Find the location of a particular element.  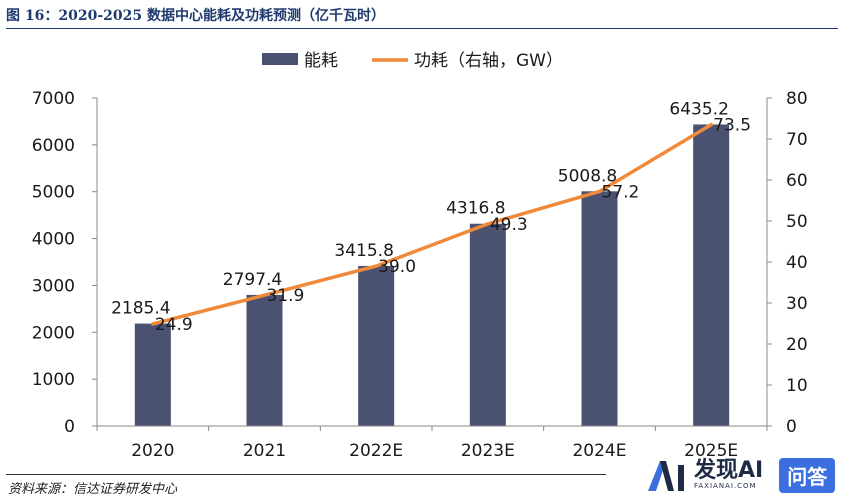

x-tick-label: 2022E is located at coordinates (376, 451).